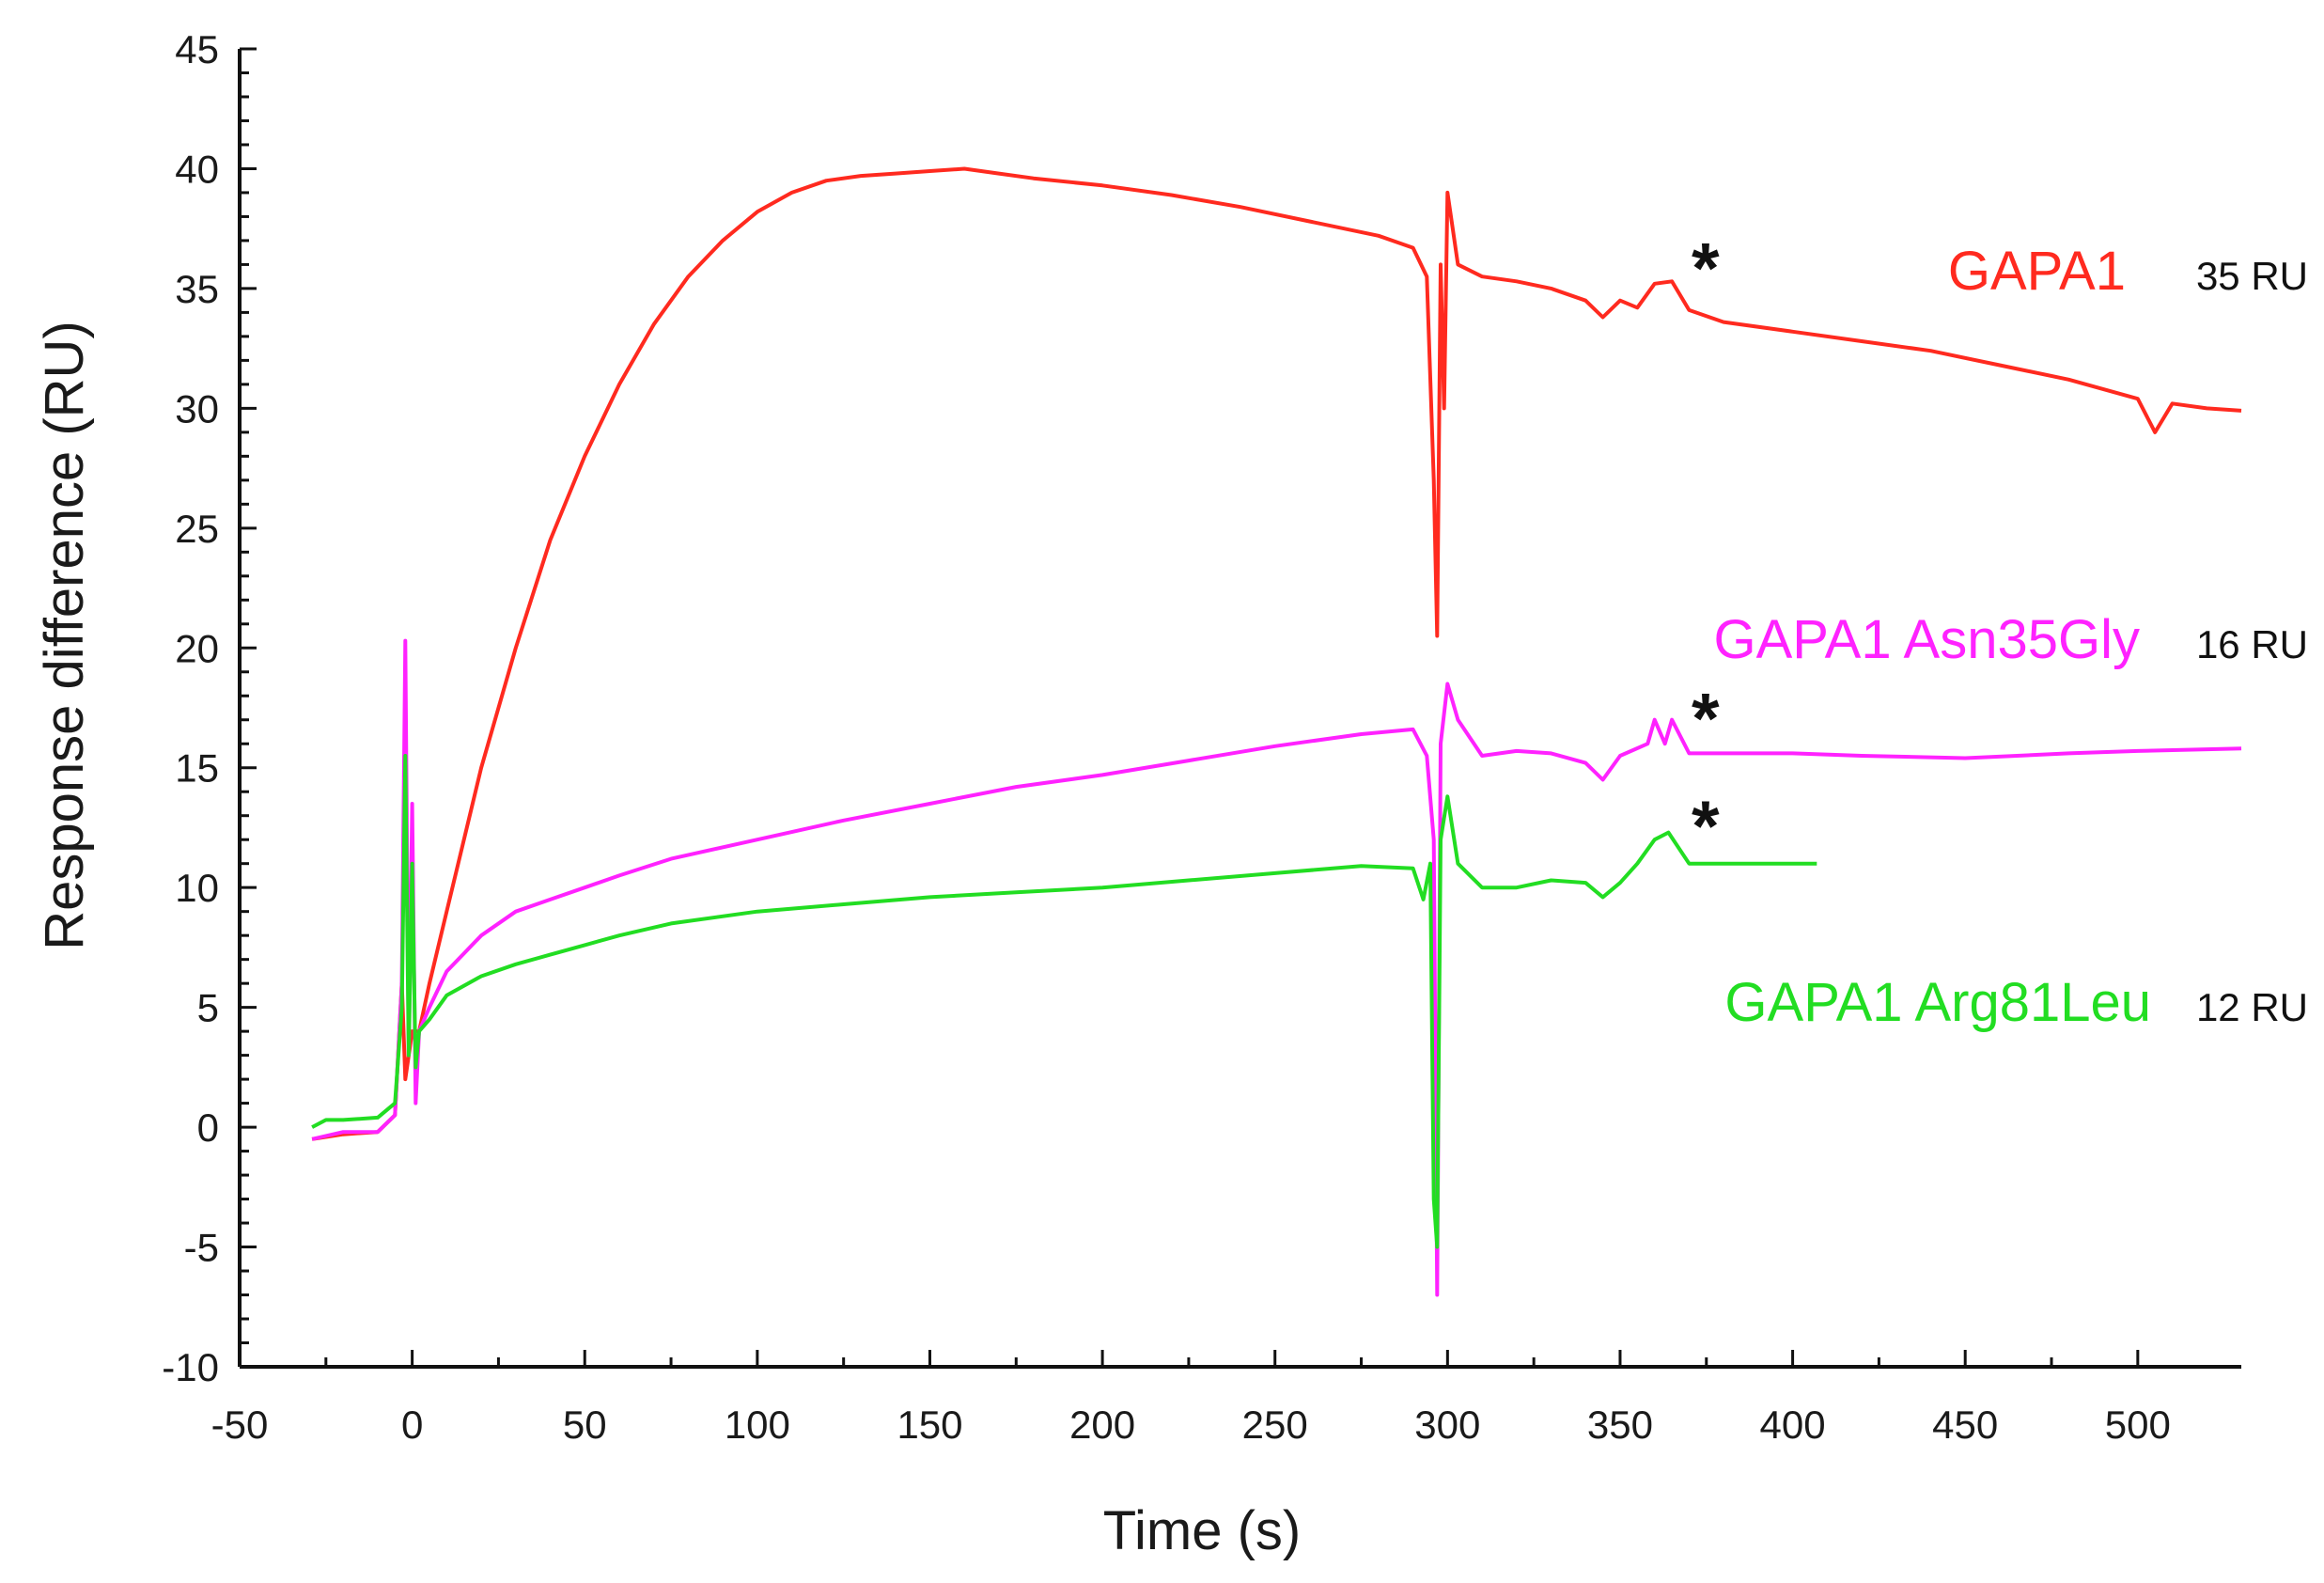  Describe the element at coordinates (2037, 271) in the screenshot. I see `series-name-label: GAPA1` at that location.